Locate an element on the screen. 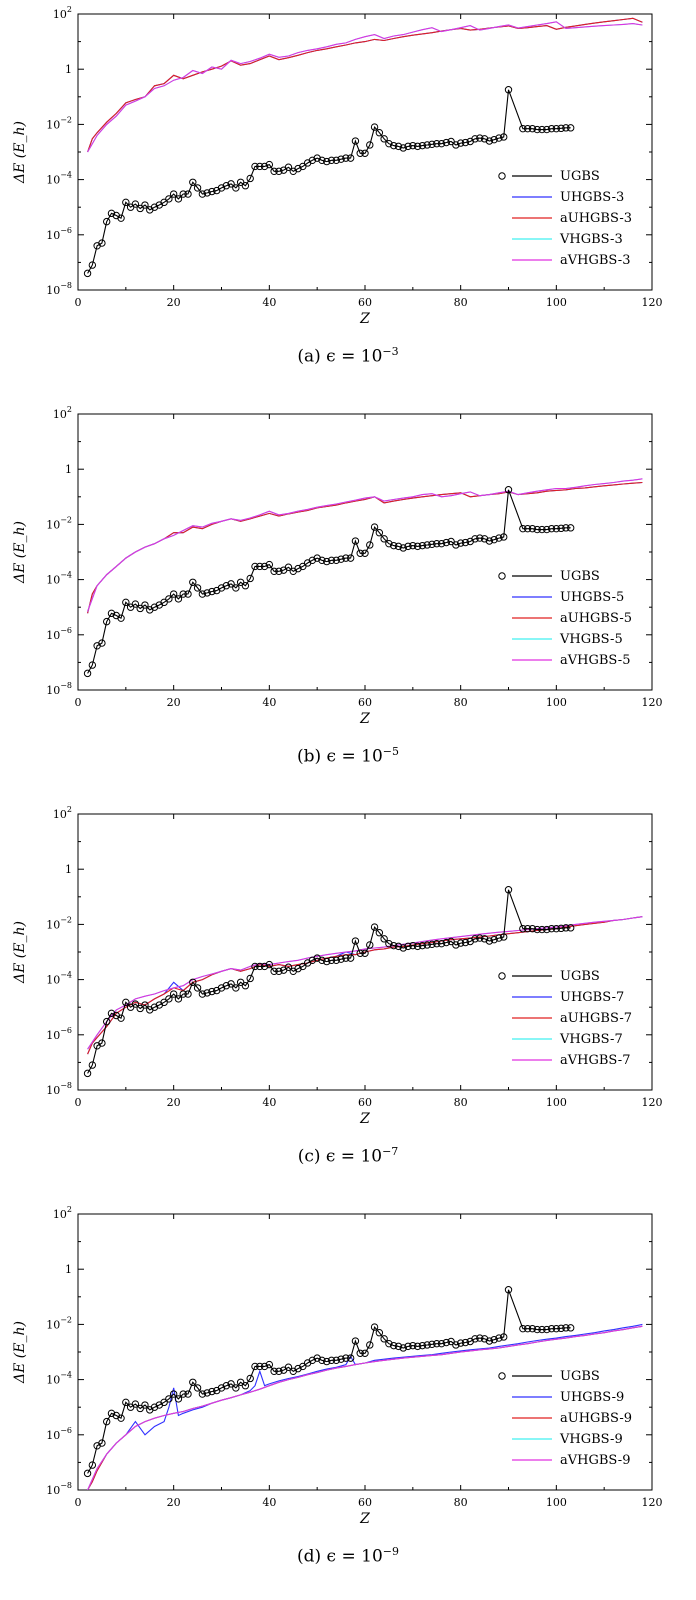 The height and width of the screenshot is (1600, 696). x-axis-label: Z is located at coordinates (364, 319).